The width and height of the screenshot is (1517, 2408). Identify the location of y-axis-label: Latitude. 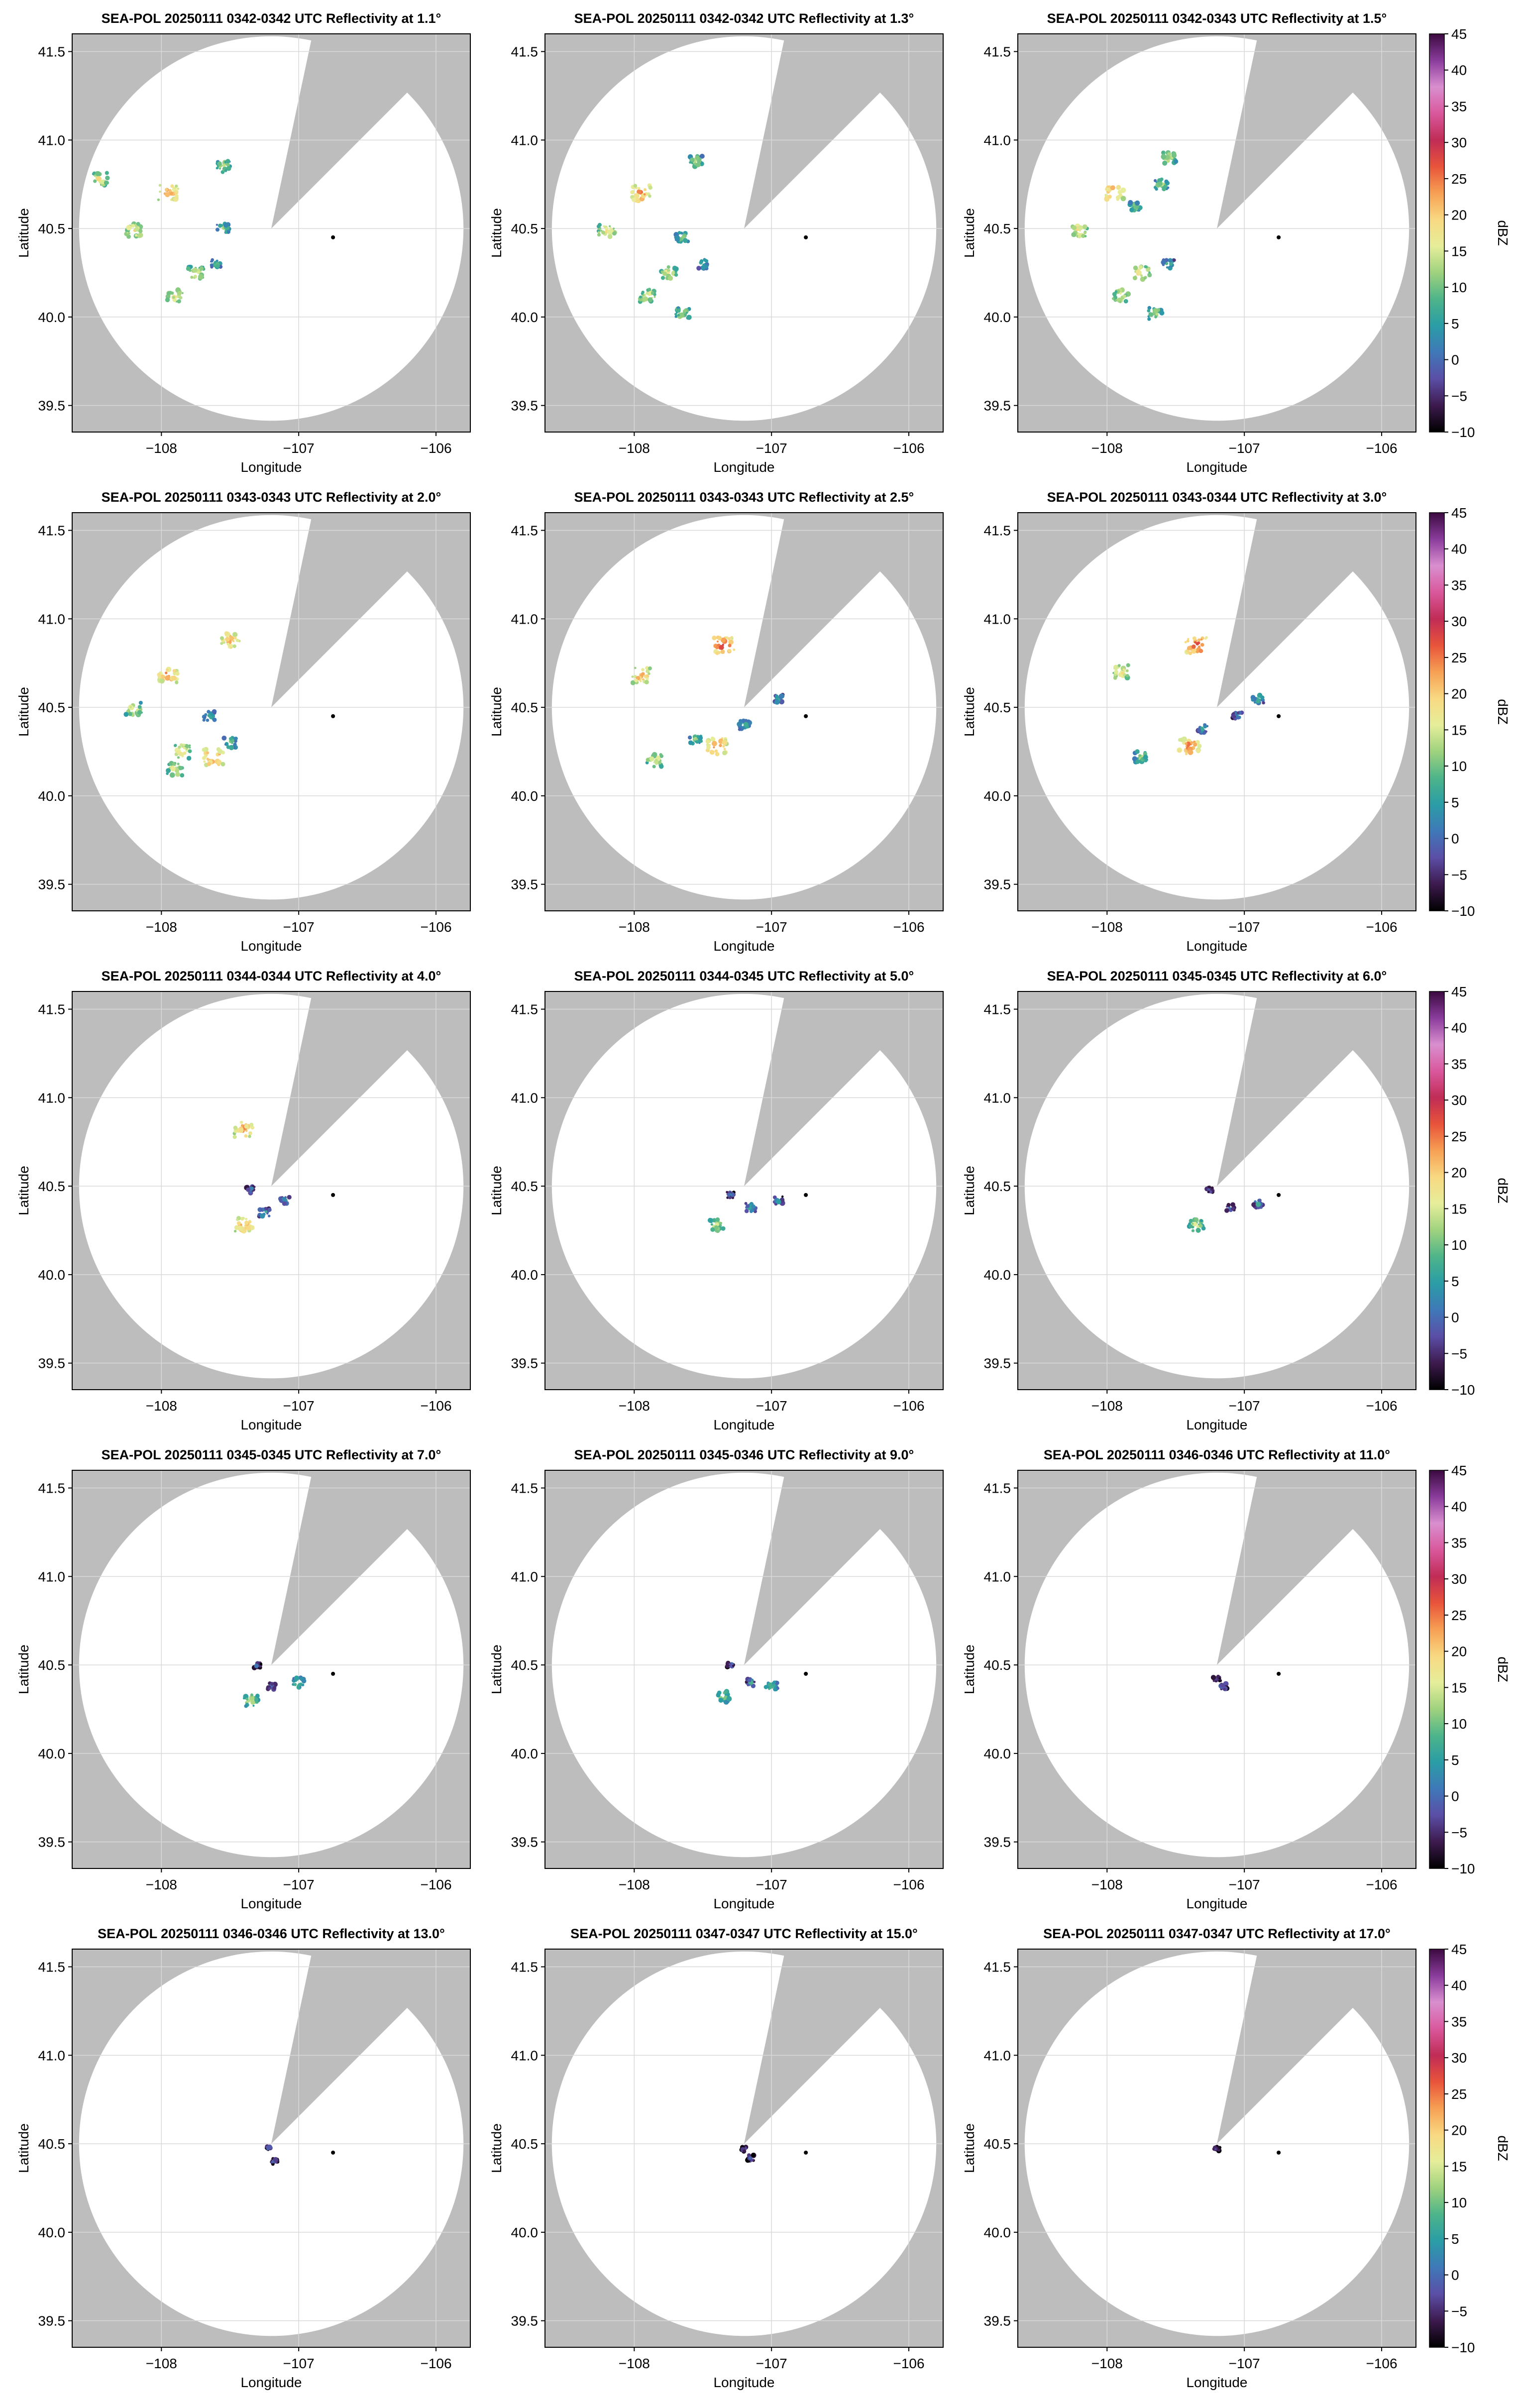
(23, 1669).